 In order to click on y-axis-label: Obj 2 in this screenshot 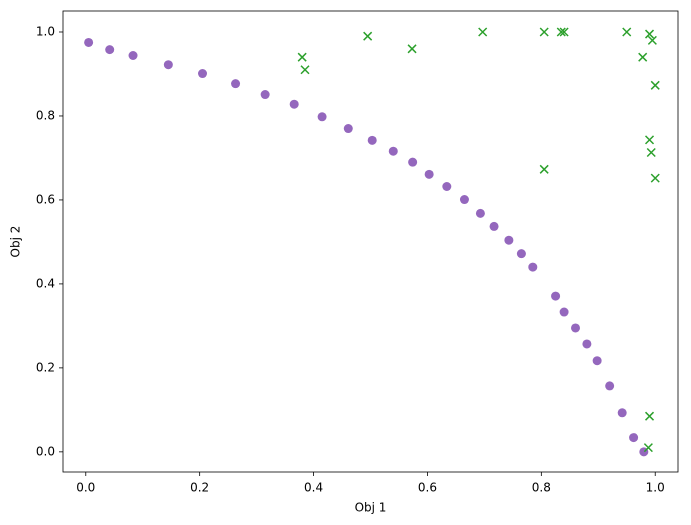, I will do `click(16, 242)`.